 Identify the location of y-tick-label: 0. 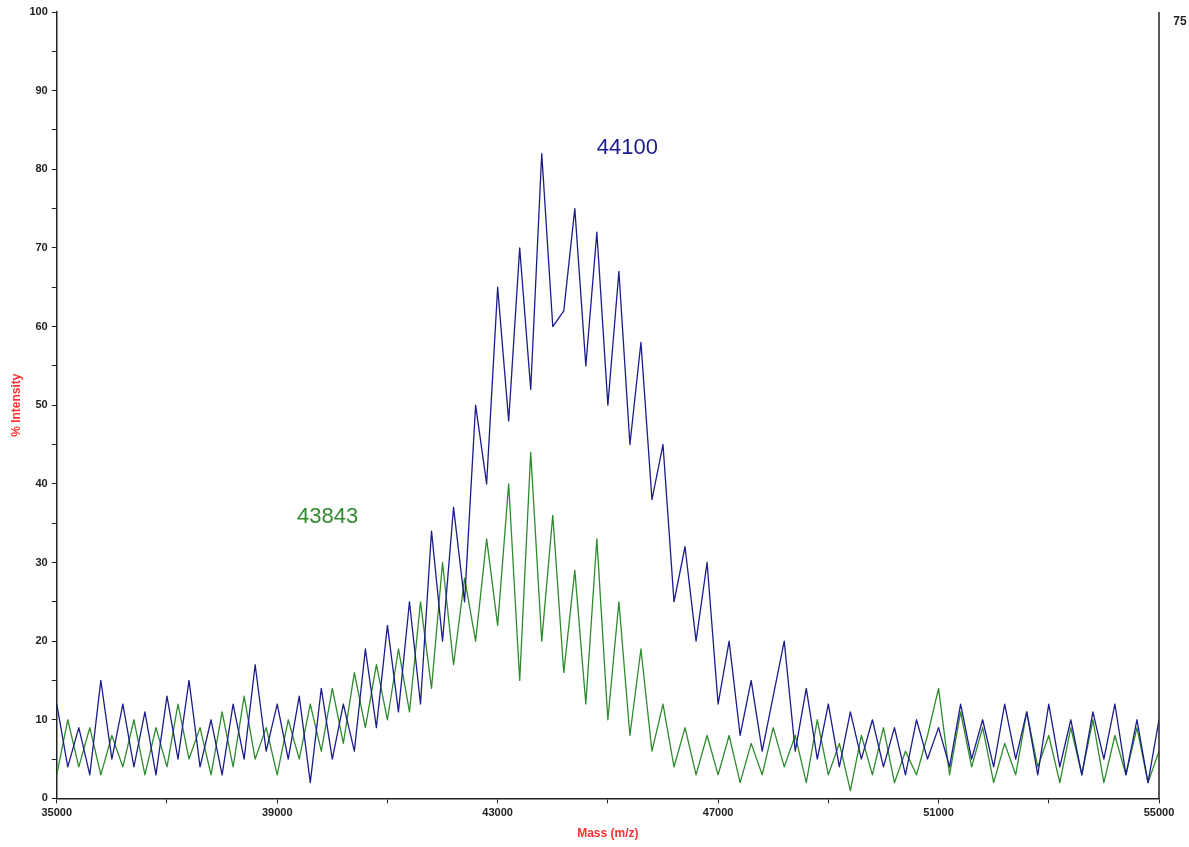
(44, 797).